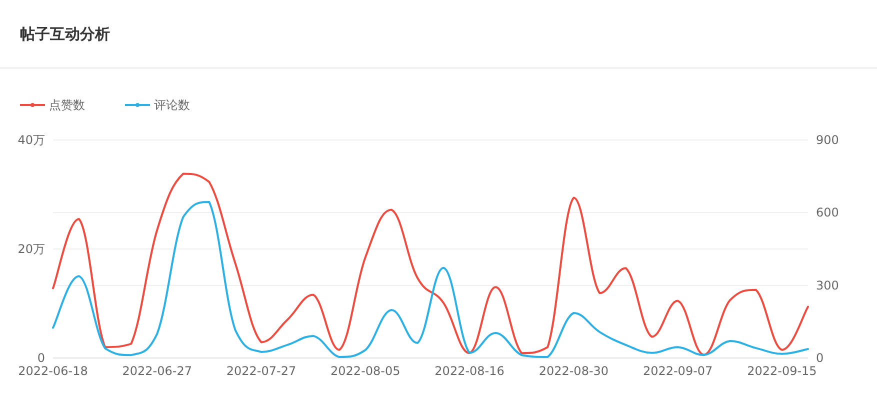  Describe the element at coordinates (827, 140) in the screenshot. I see `y2-tick-label: 900` at that location.